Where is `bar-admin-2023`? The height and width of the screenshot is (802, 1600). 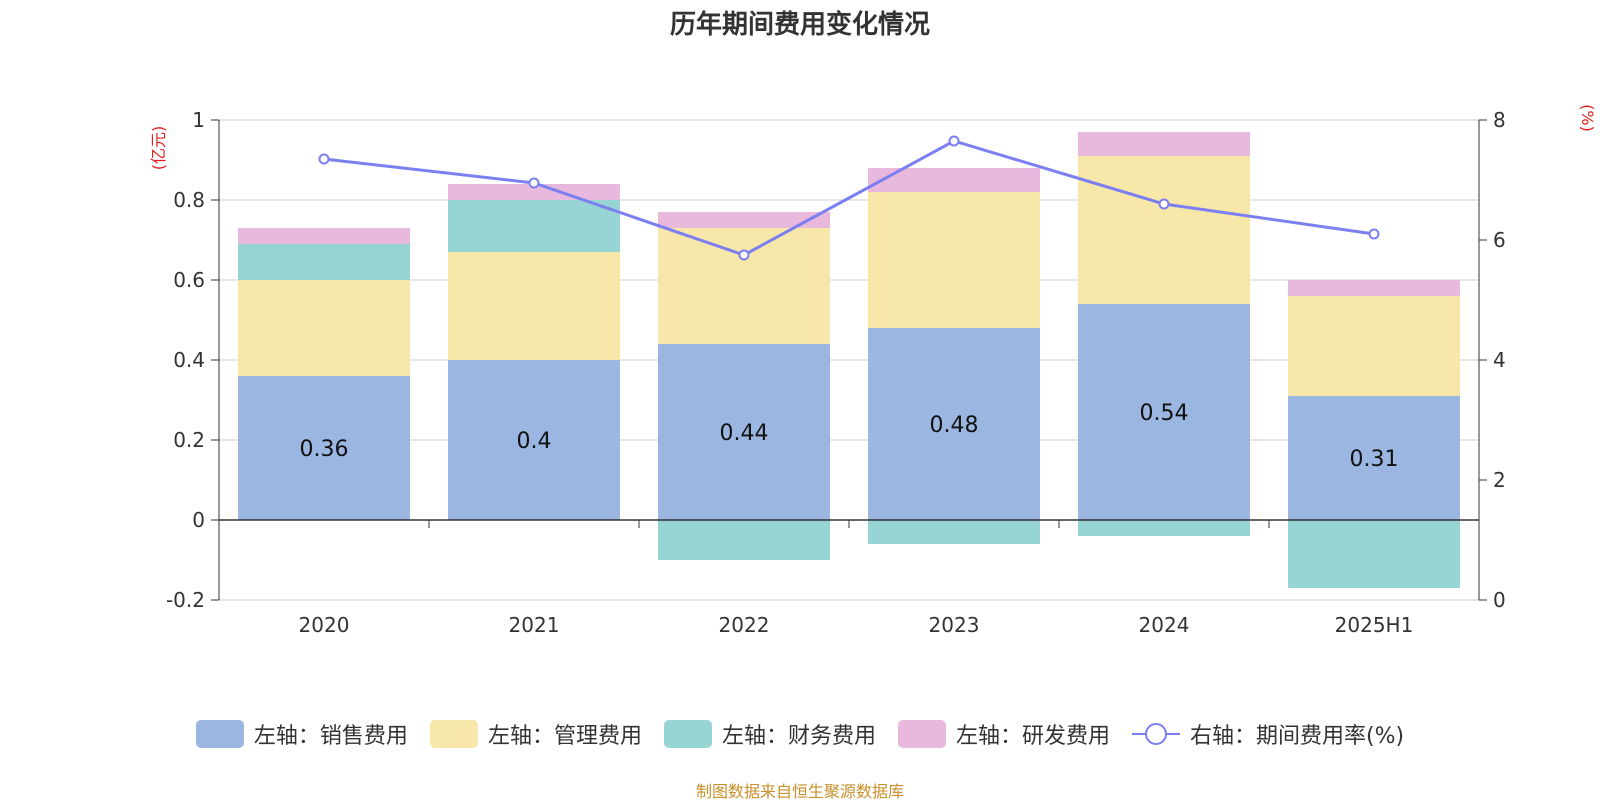 bar-admin-2023 is located at coordinates (954, 260).